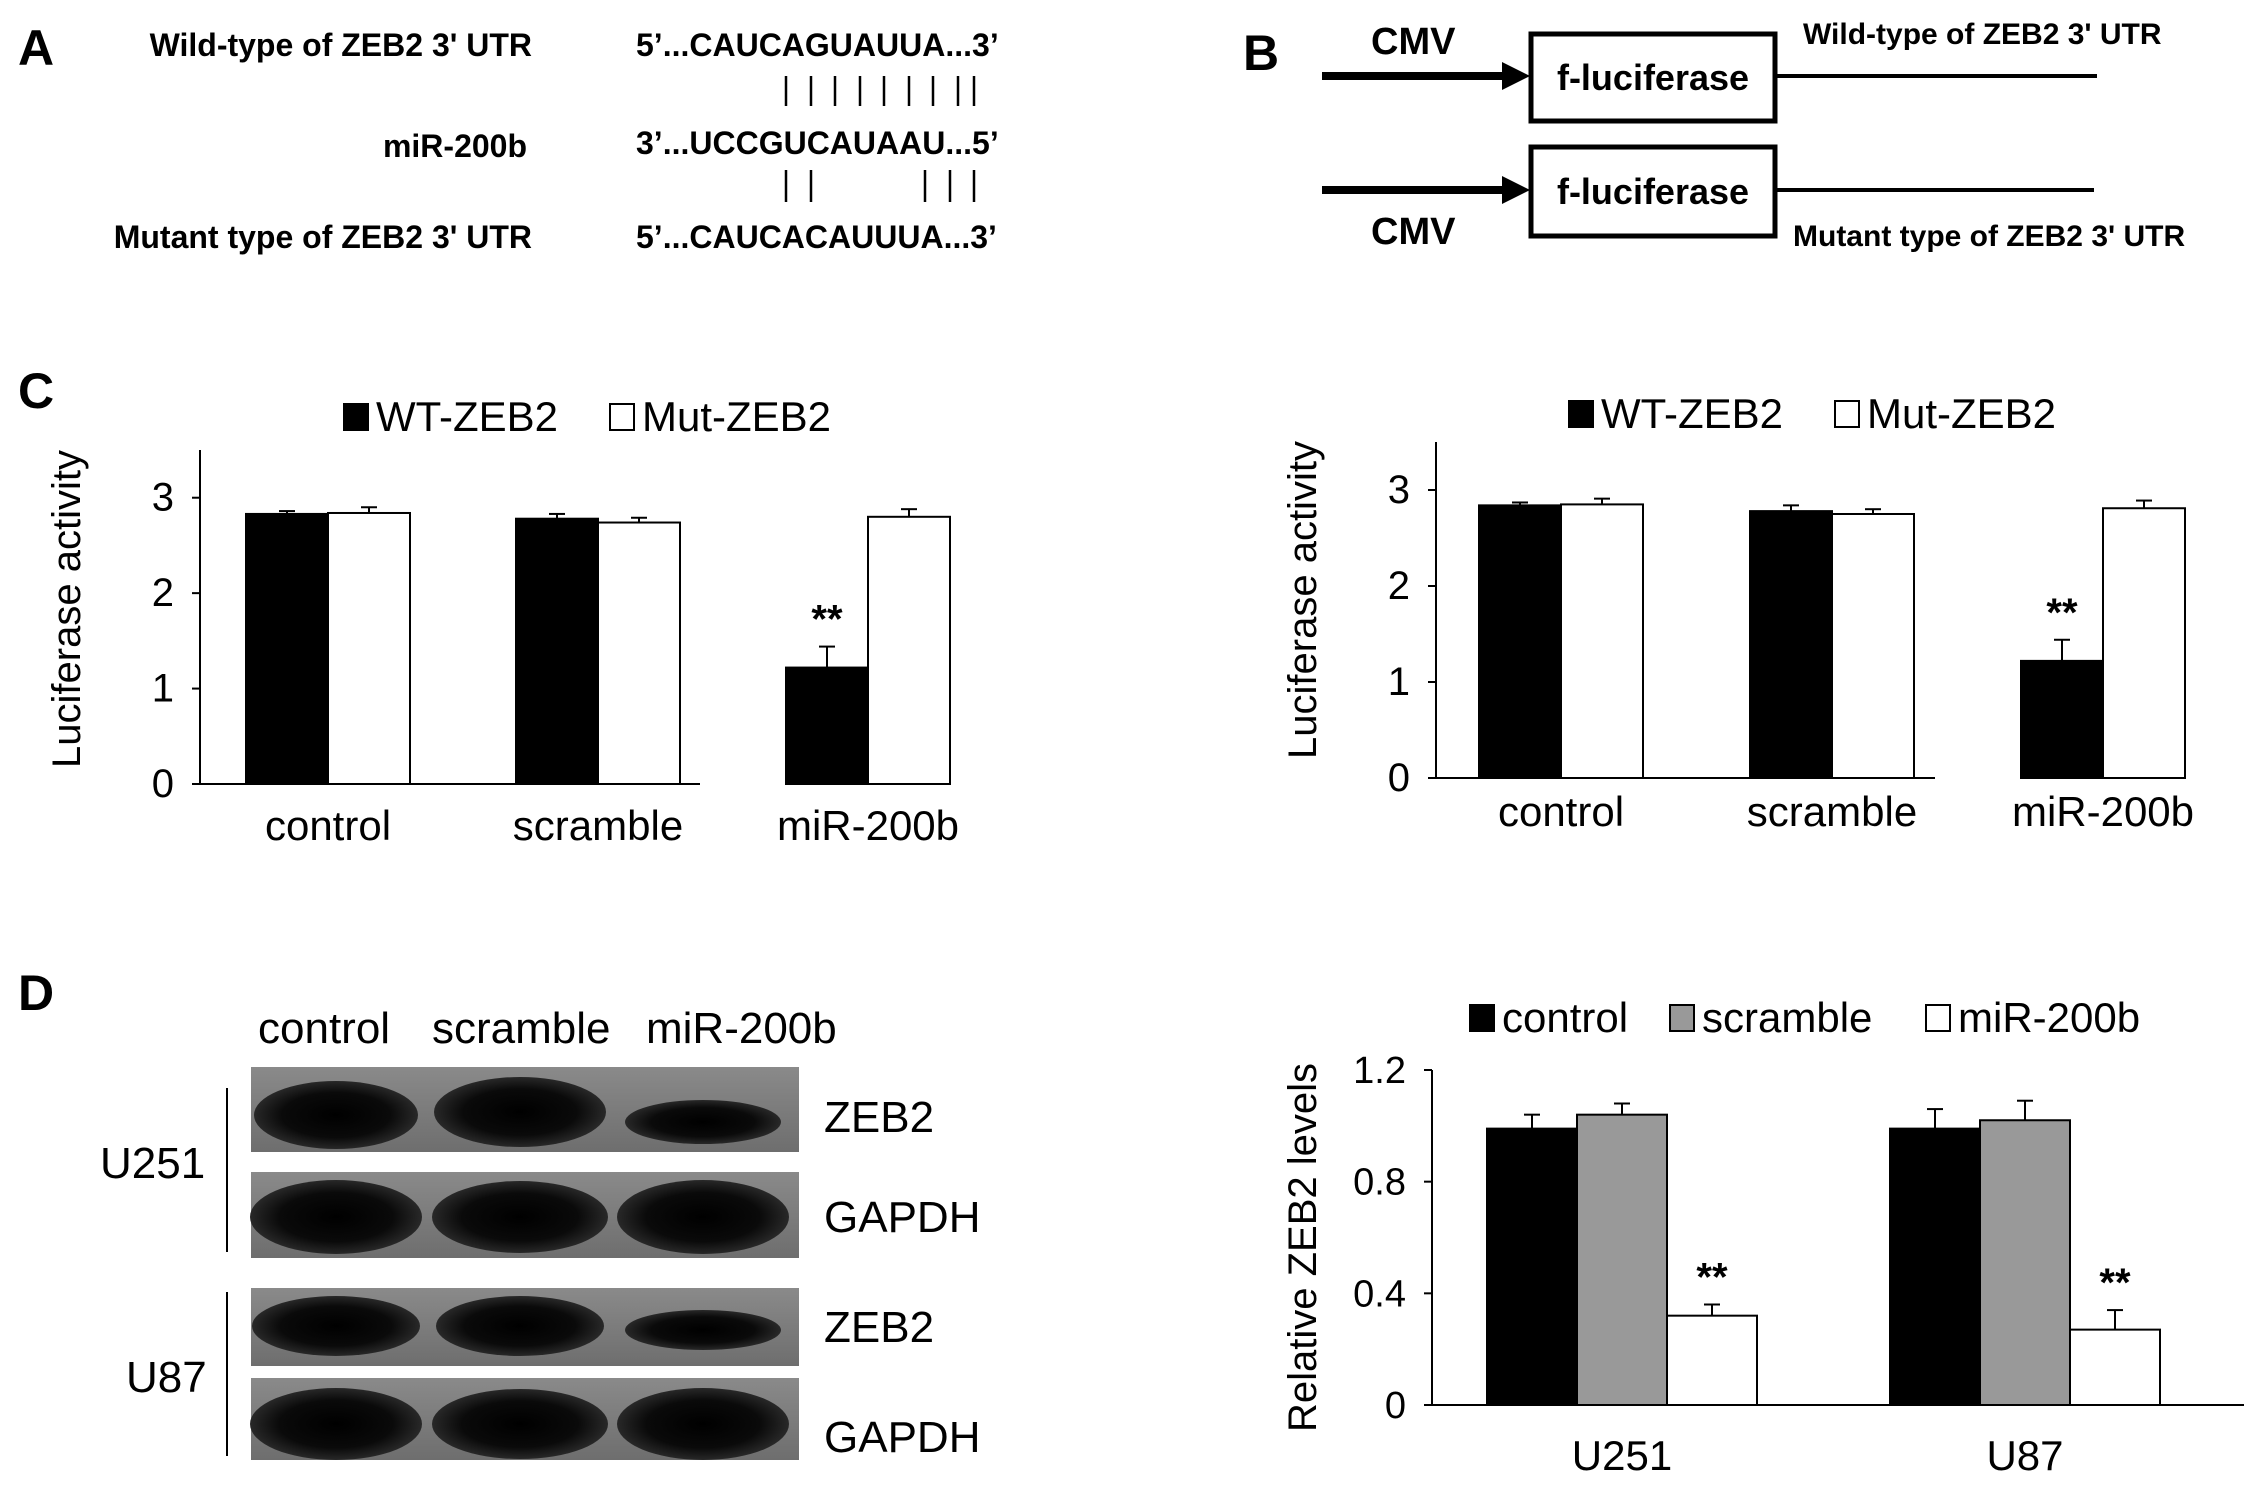 The width and height of the screenshot is (2244, 1490). I want to click on luciferase-label-top: f-luciferase, so click(1653, 77).